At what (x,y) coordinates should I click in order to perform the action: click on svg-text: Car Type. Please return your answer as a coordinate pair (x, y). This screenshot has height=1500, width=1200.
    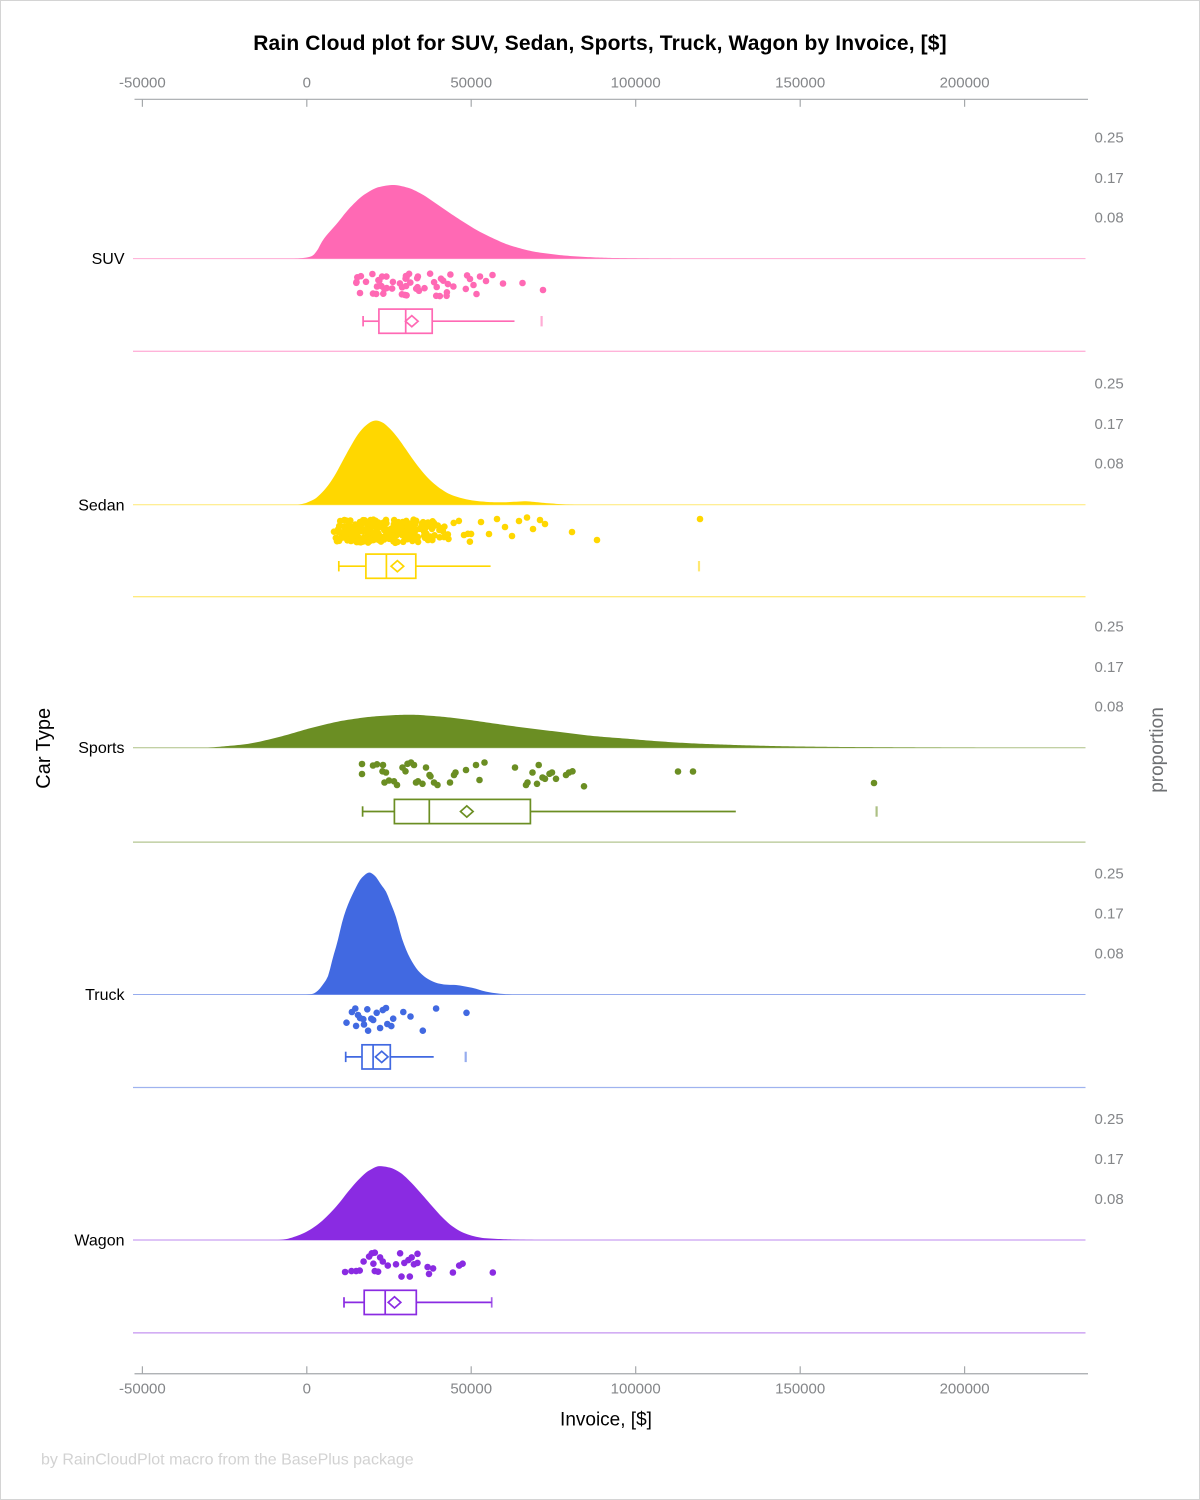
    Looking at the image, I should click on (44, 748).